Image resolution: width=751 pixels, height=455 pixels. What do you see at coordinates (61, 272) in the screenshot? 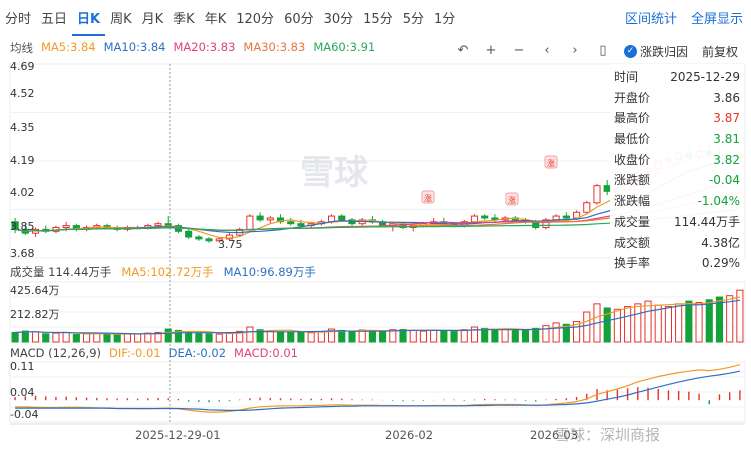
I see `volume-title: 成交量 114.44万手` at bounding box center [61, 272].